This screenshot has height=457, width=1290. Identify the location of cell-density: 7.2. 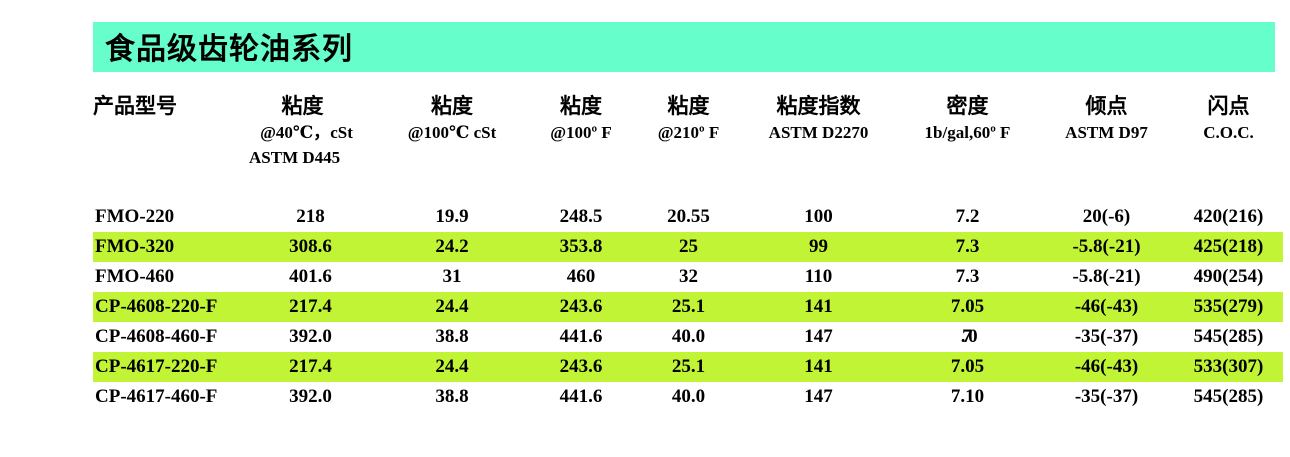
(967, 216).